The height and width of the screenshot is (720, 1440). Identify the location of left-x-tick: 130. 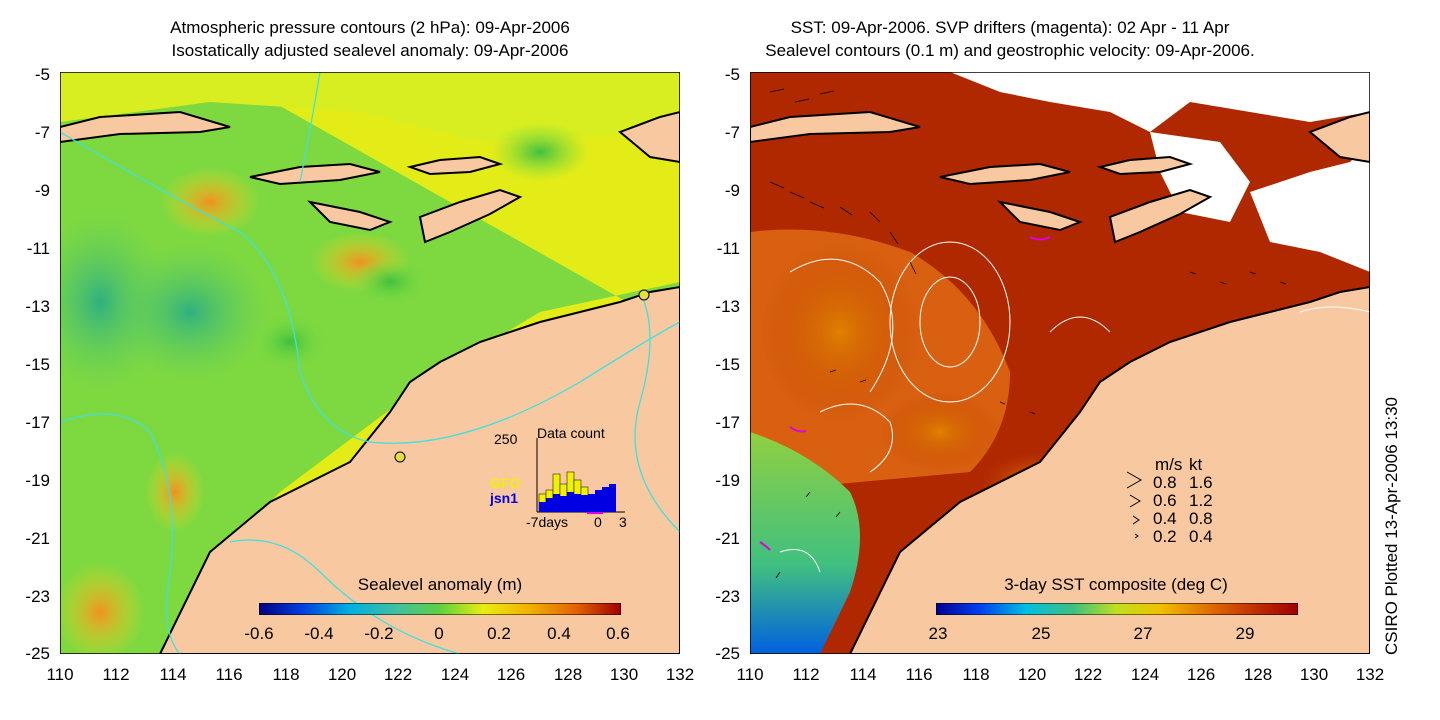
(624, 674).